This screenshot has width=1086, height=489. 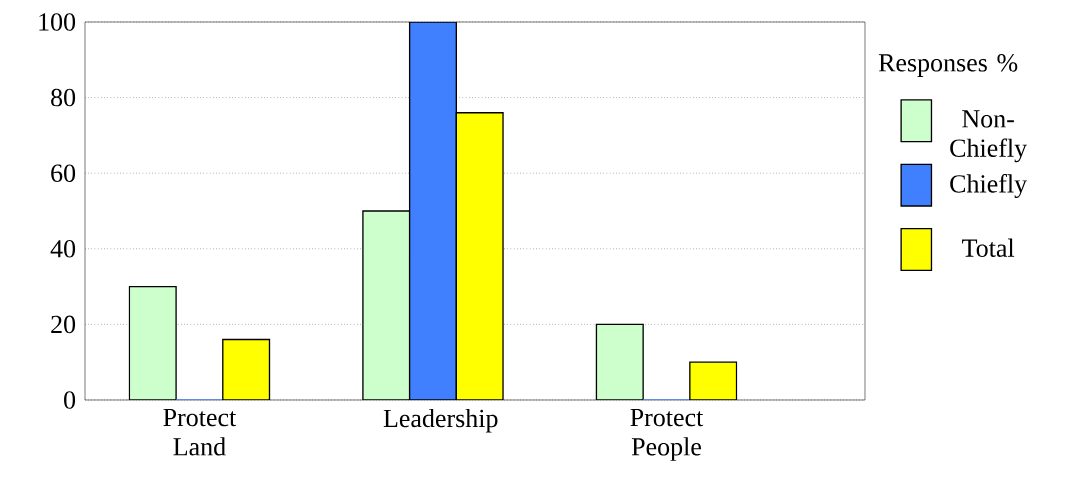 I want to click on x-tick-label: Protect People, so click(x=667, y=434).